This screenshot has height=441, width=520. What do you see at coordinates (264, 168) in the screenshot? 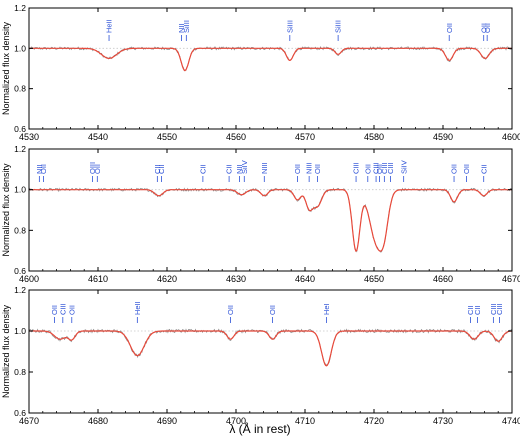
I see `line-id-label: NIII` at bounding box center [264, 168].